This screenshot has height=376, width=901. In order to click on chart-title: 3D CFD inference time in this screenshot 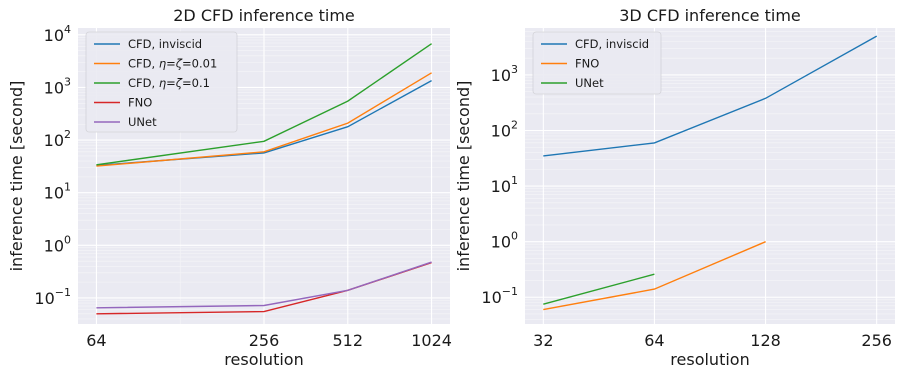, I will do `click(710, 15)`.